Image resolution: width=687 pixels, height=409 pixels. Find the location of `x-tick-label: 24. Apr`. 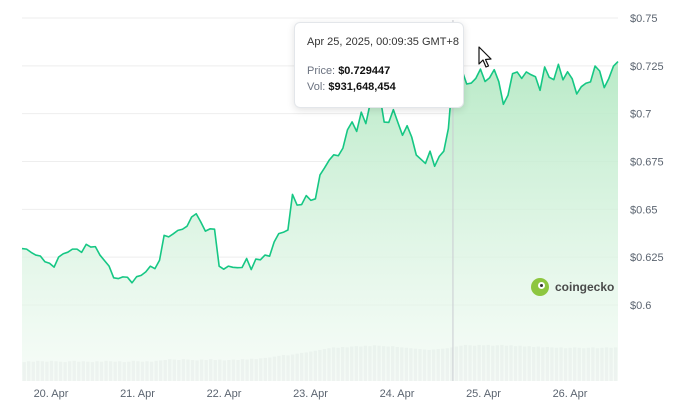

x-tick-label: 24. Apr is located at coordinates (397, 394).